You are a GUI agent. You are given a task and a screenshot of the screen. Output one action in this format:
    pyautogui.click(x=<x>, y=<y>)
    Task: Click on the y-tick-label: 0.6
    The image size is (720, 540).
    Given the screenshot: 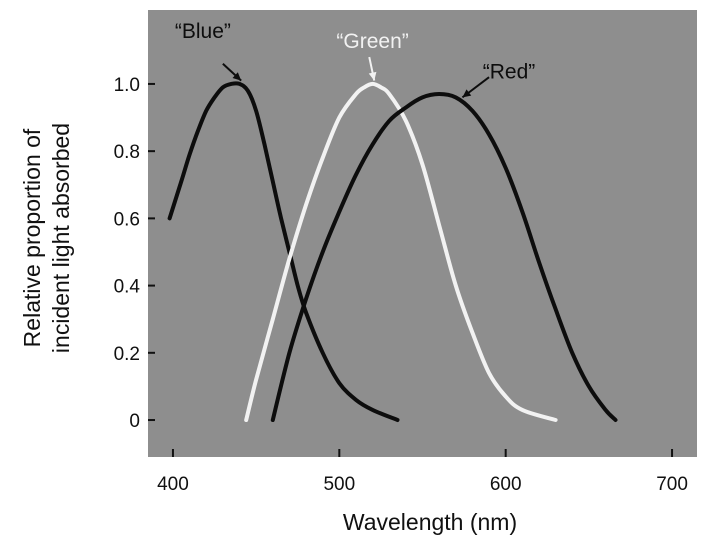 What is the action you would take?
    pyautogui.click(x=127, y=219)
    